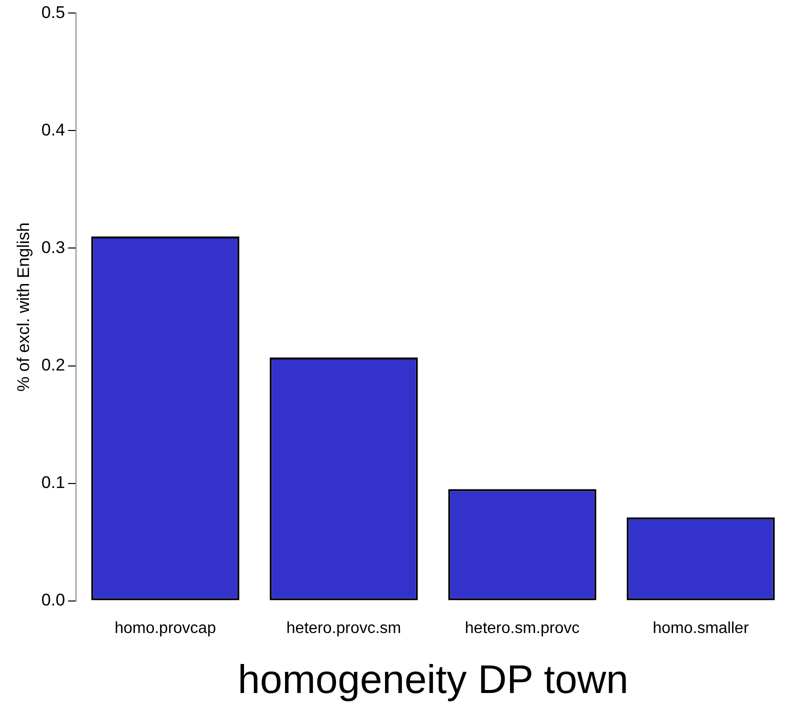 The width and height of the screenshot is (790, 715). What do you see at coordinates (53, 364) in the screenshot?
I see `y-tick-label: 0.2` at bounding box center [53, 364].